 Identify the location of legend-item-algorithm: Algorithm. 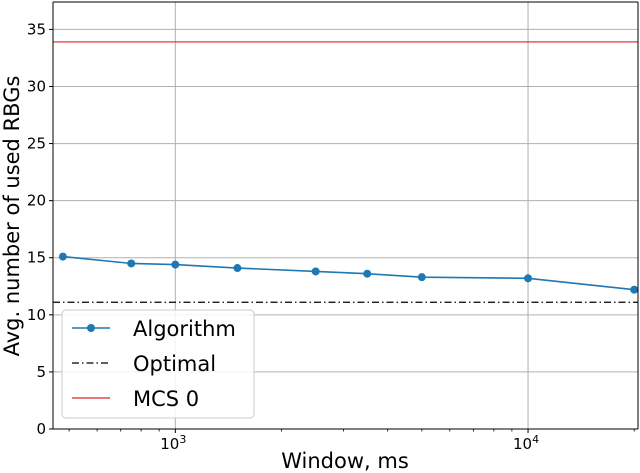
(154, 329).